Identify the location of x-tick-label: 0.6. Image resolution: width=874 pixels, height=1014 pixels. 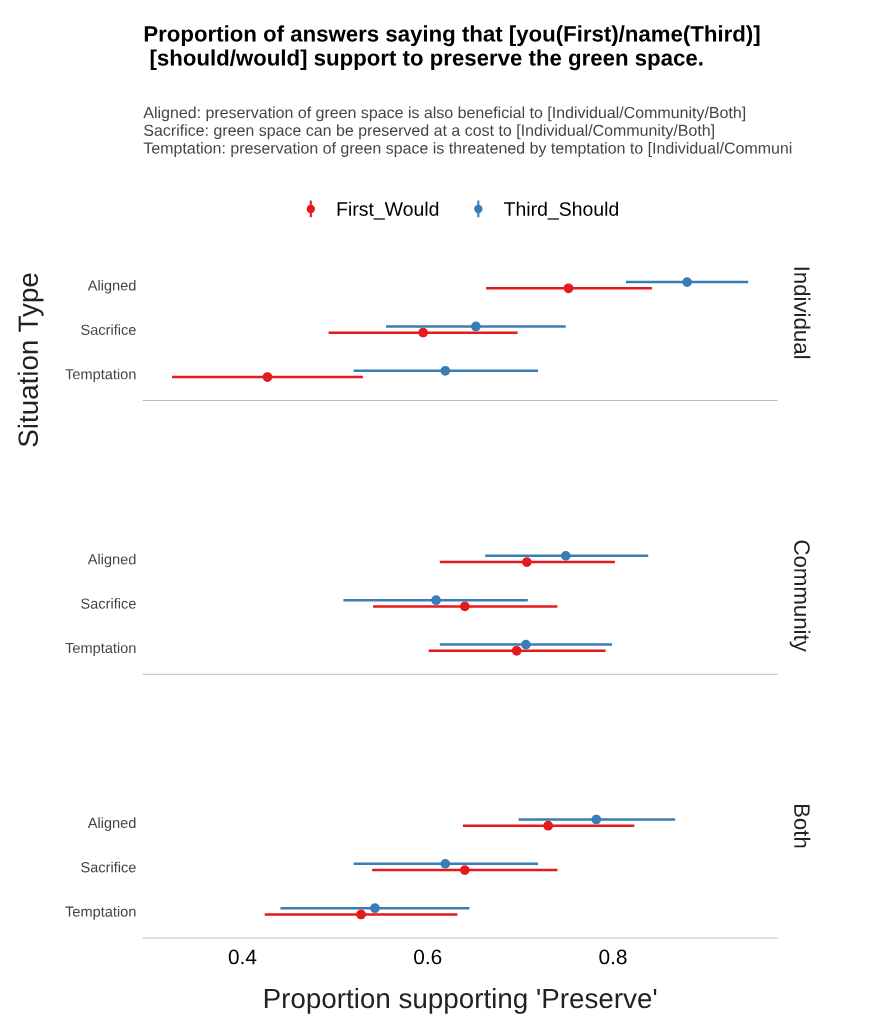
(428, 957).